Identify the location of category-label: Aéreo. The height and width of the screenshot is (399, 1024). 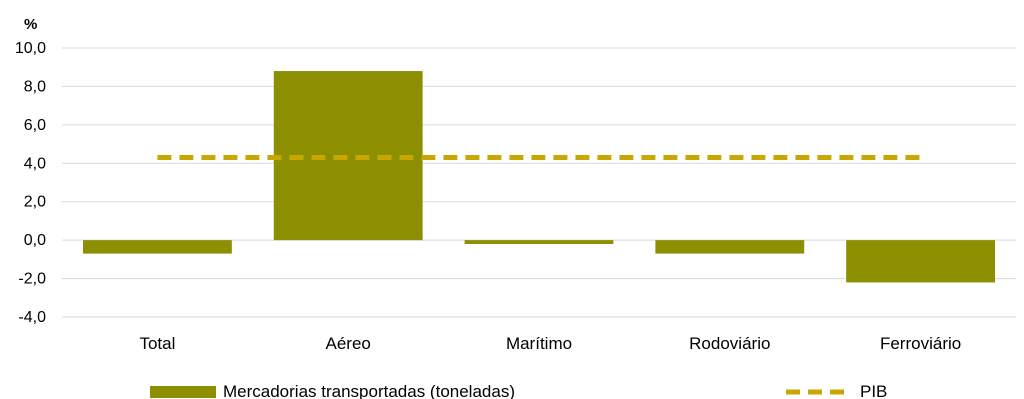
(348, 343).